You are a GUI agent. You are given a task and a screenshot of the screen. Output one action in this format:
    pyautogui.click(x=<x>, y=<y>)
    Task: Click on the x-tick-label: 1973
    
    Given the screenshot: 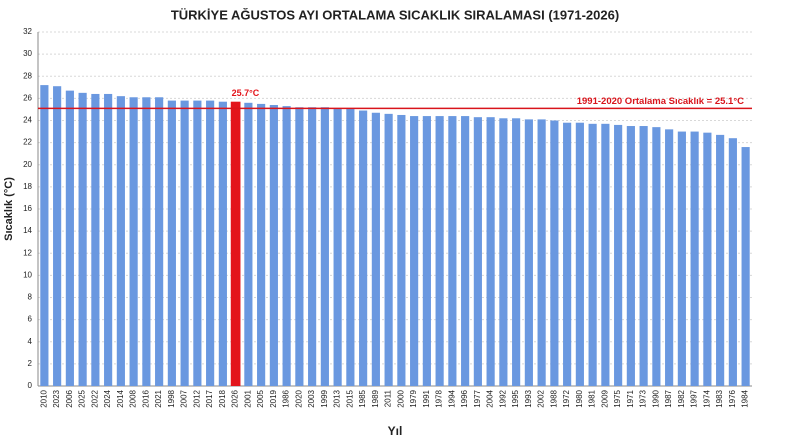 What is the action you would take?
    pyautogui.click(x=643, y=398)
    